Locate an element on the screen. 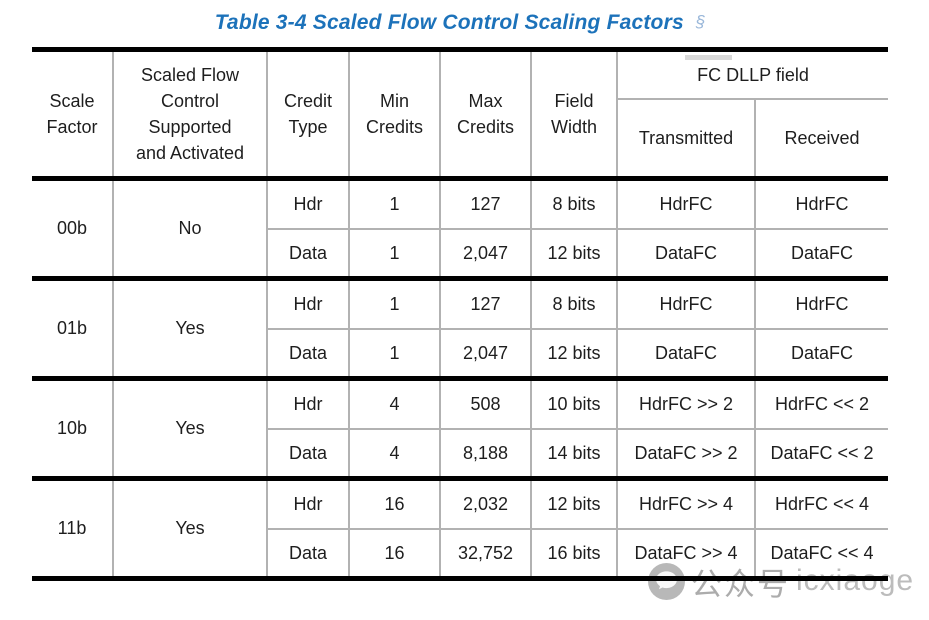 The image size is (929, 620). supported-cell: No is located at coordinates (189, 229).